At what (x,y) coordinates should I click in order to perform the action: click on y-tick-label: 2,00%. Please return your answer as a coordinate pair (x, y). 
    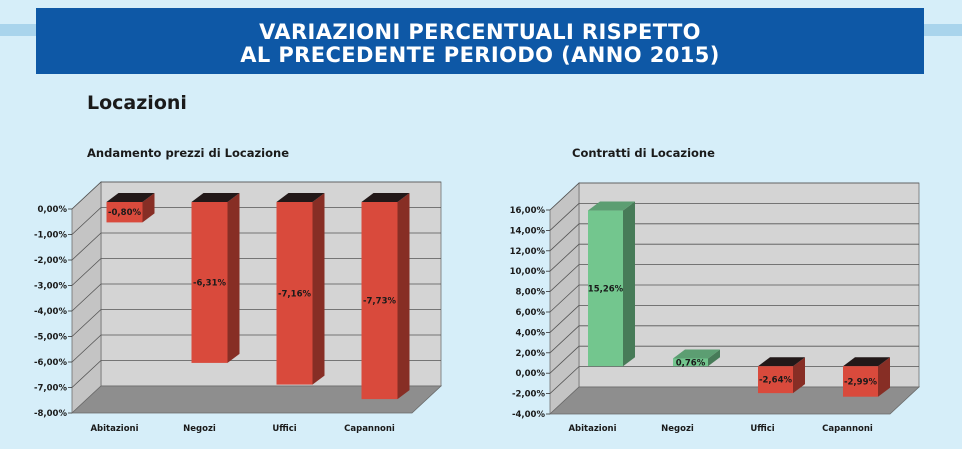
    Looking at the image, I should click on (531, 354).